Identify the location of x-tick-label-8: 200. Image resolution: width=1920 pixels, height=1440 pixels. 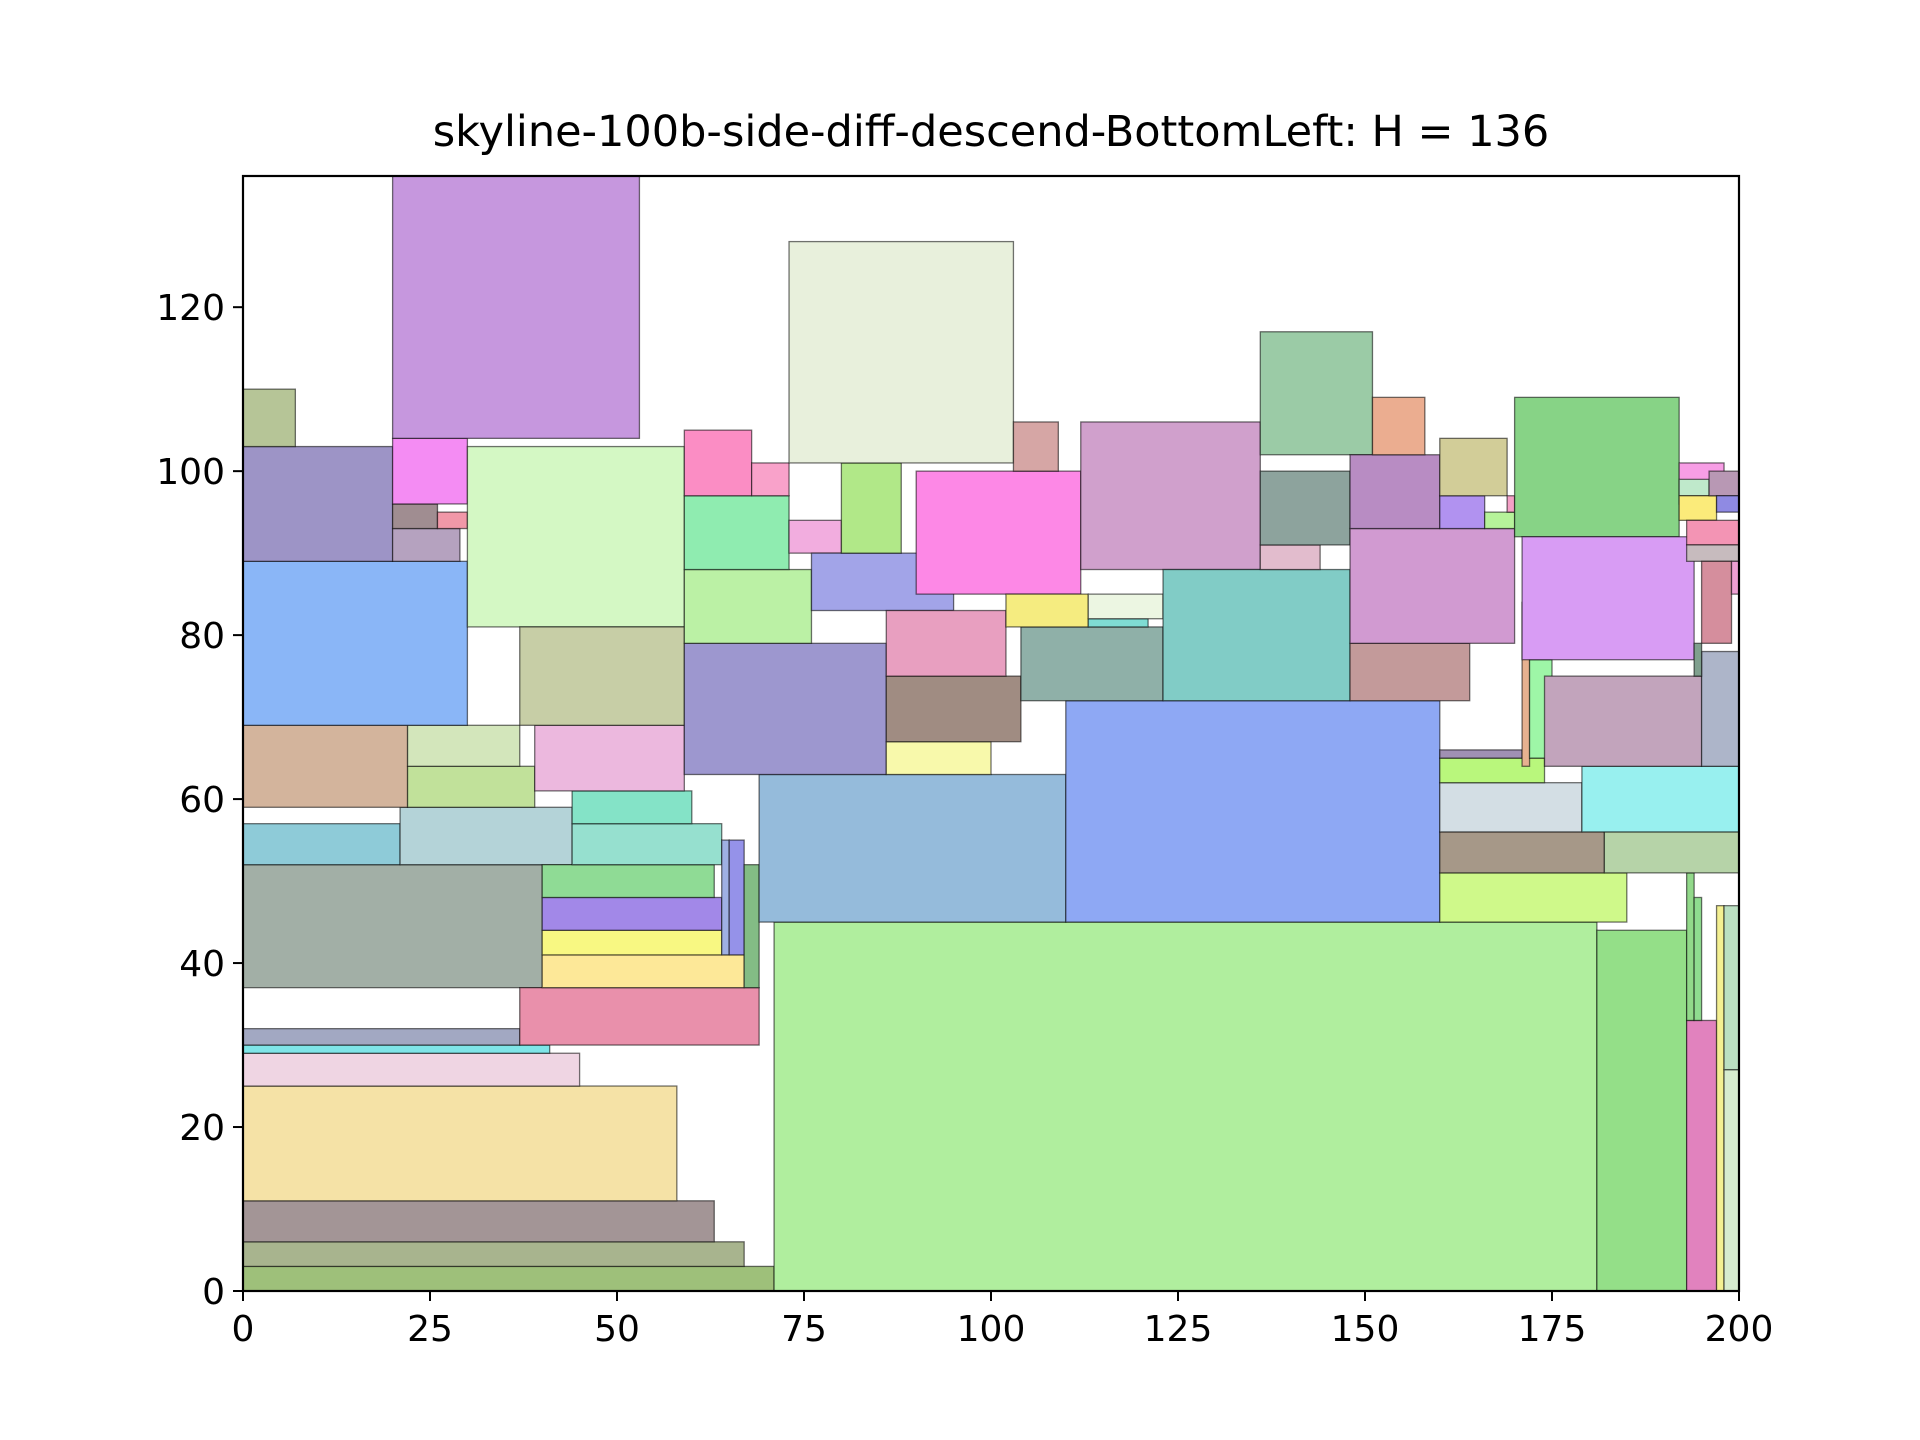
(1739, 1329).